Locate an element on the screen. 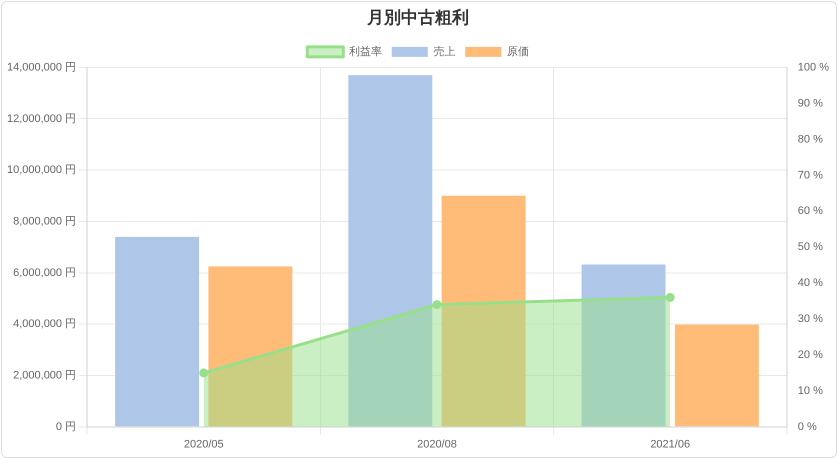 This screenshot has height=459, width=838. y2-tick-label: 30 % is located at coordinates (811, 319).